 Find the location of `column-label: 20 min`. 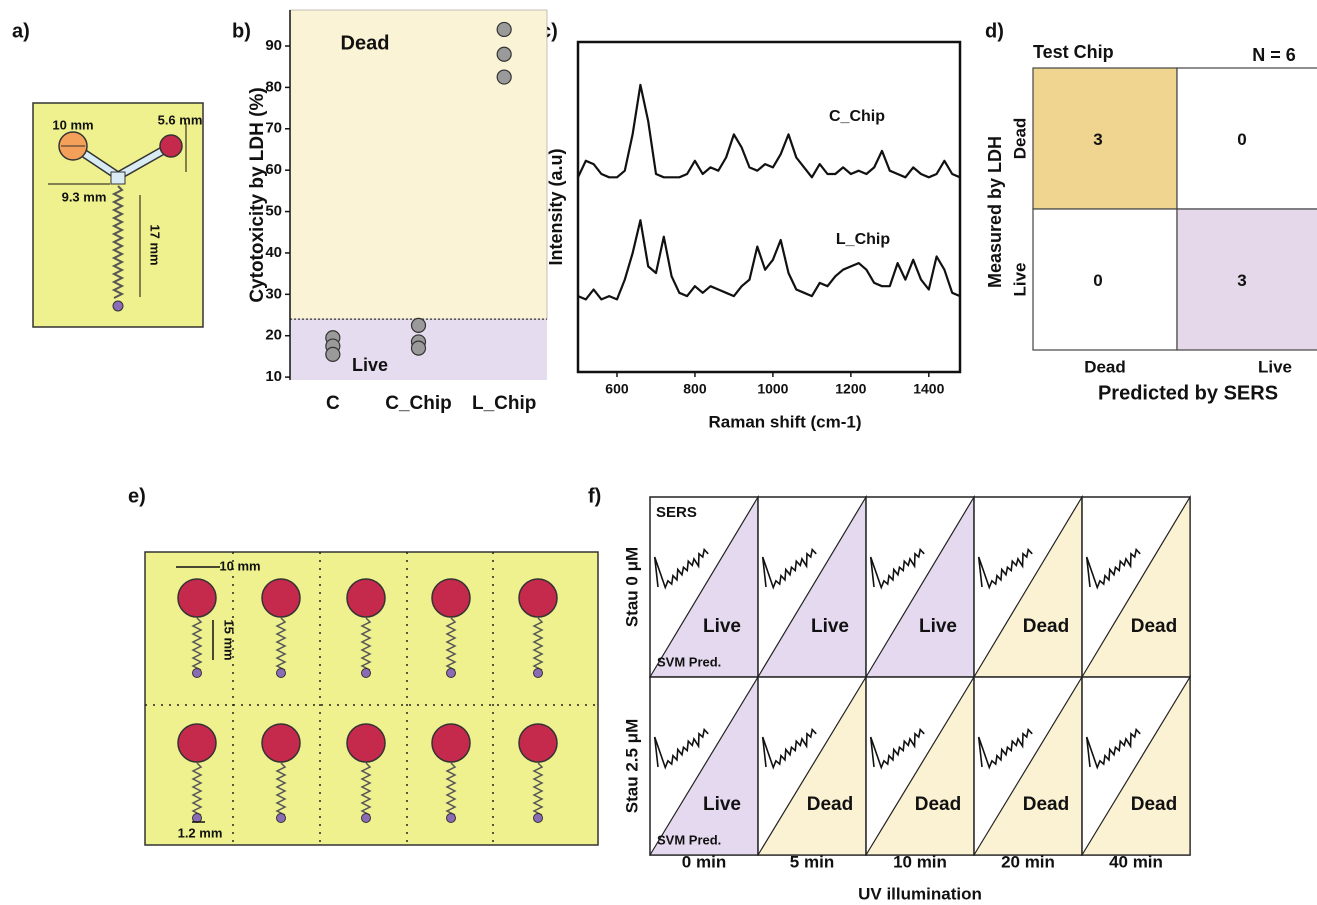

column-label: 20 min is located at coordinates (1028, 861).